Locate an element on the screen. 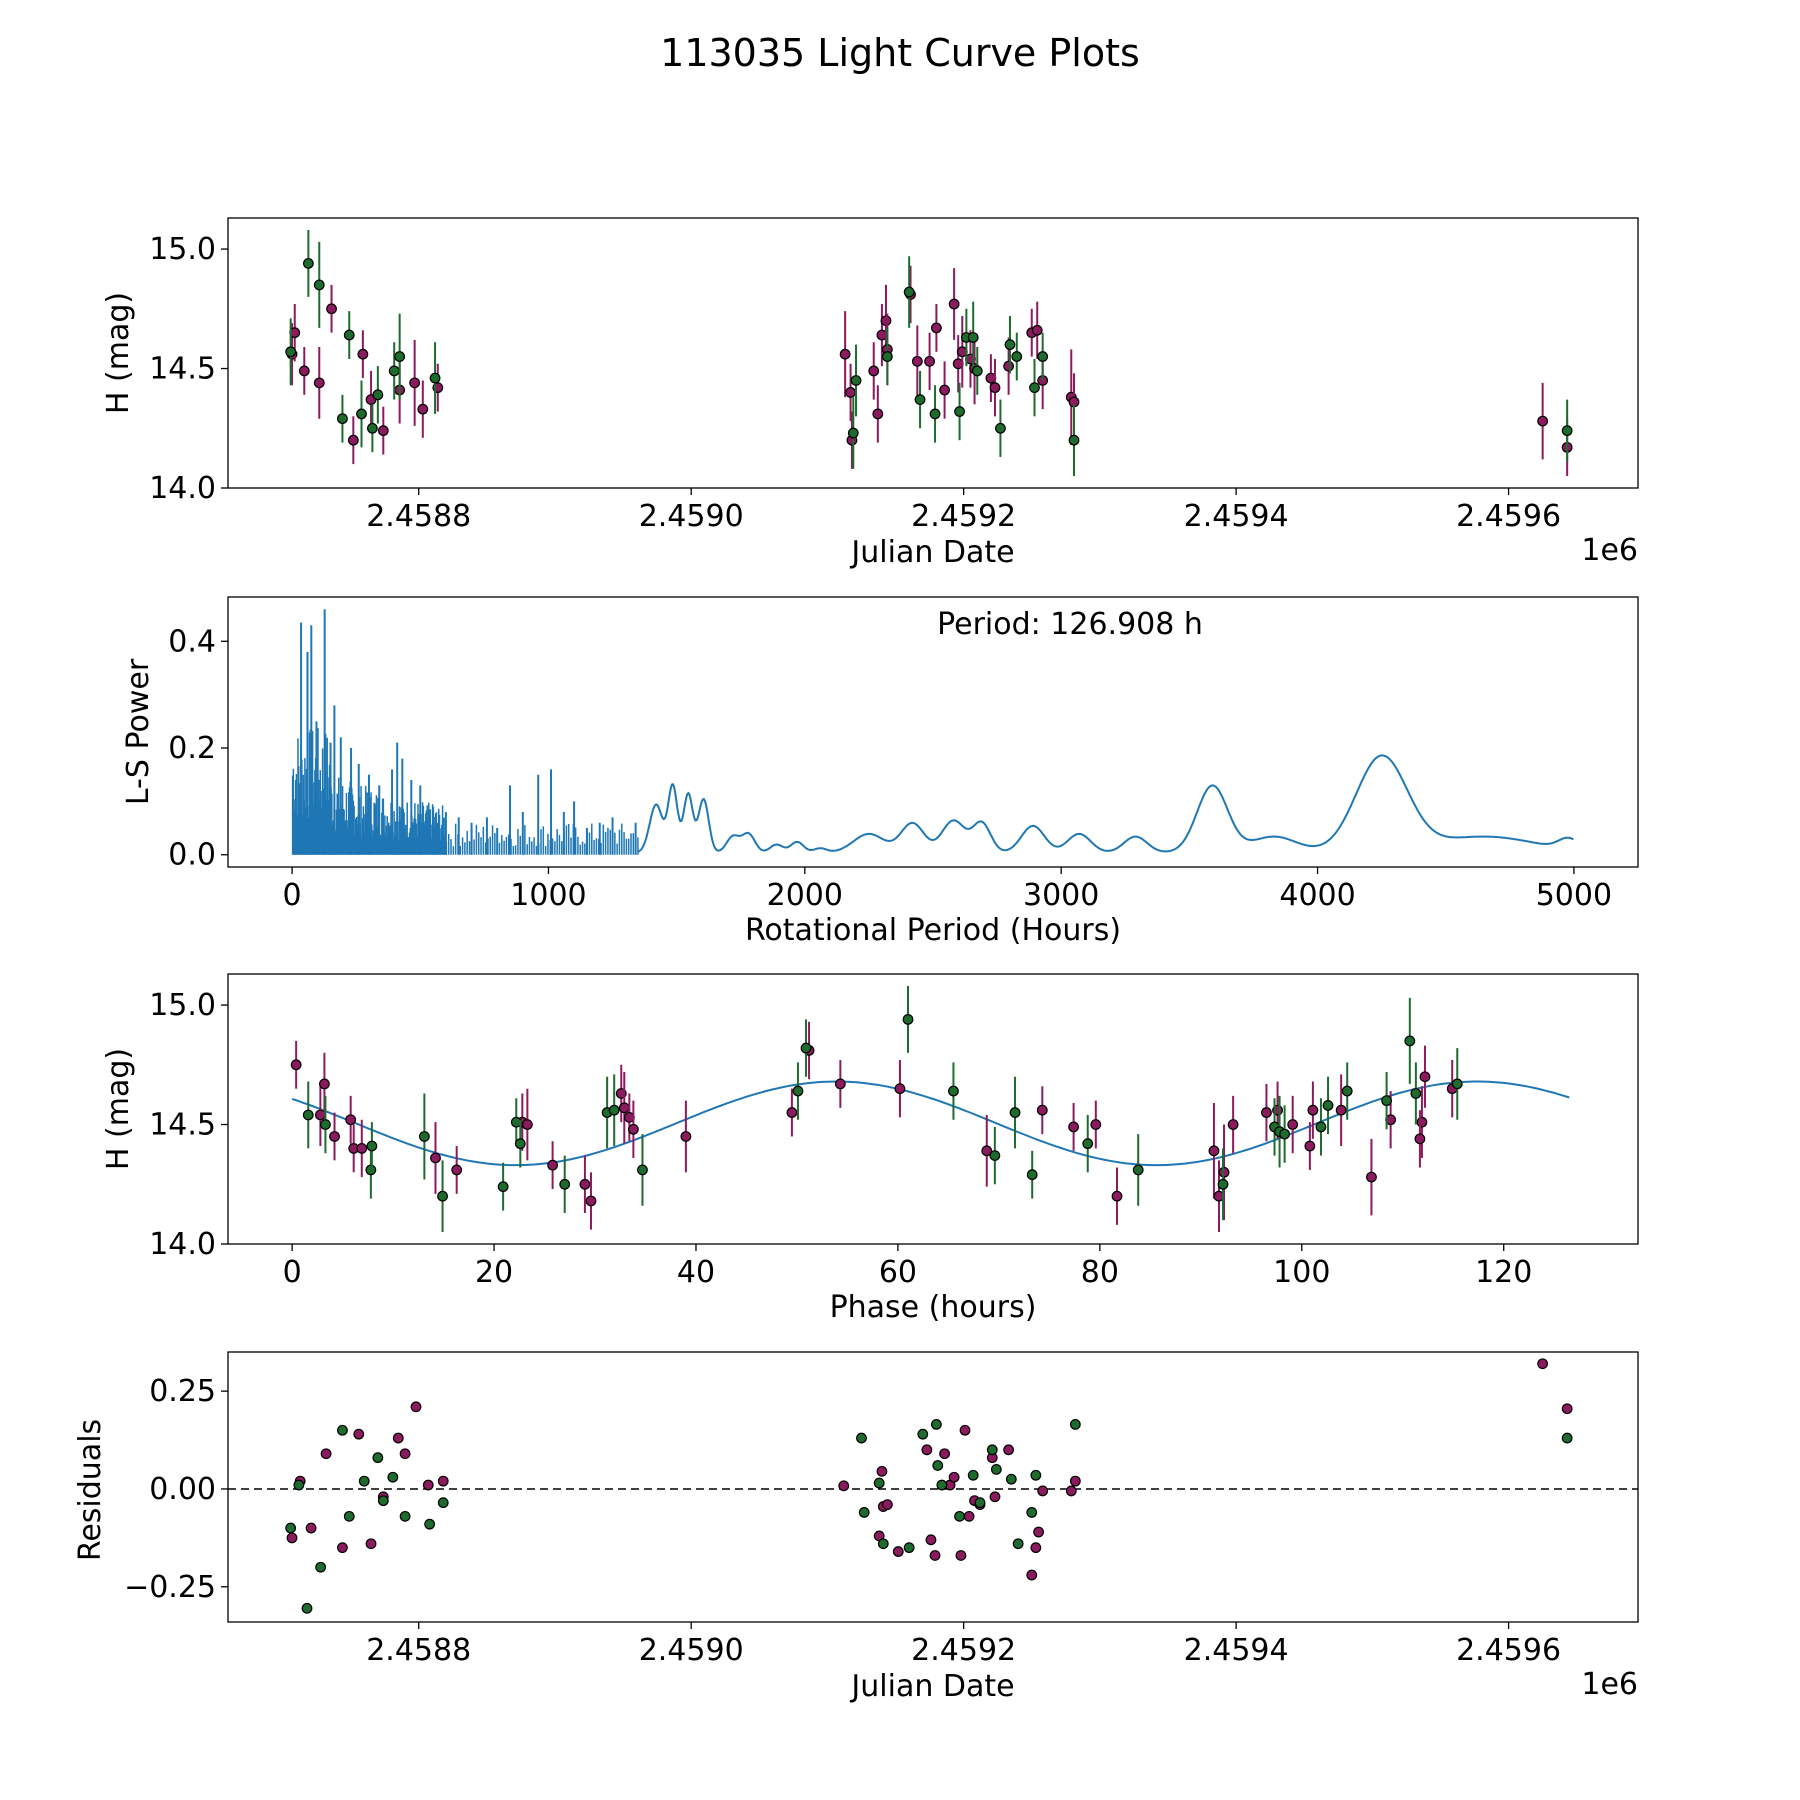  periodogram-smooth-curve is located at coordinates (1105, 803).